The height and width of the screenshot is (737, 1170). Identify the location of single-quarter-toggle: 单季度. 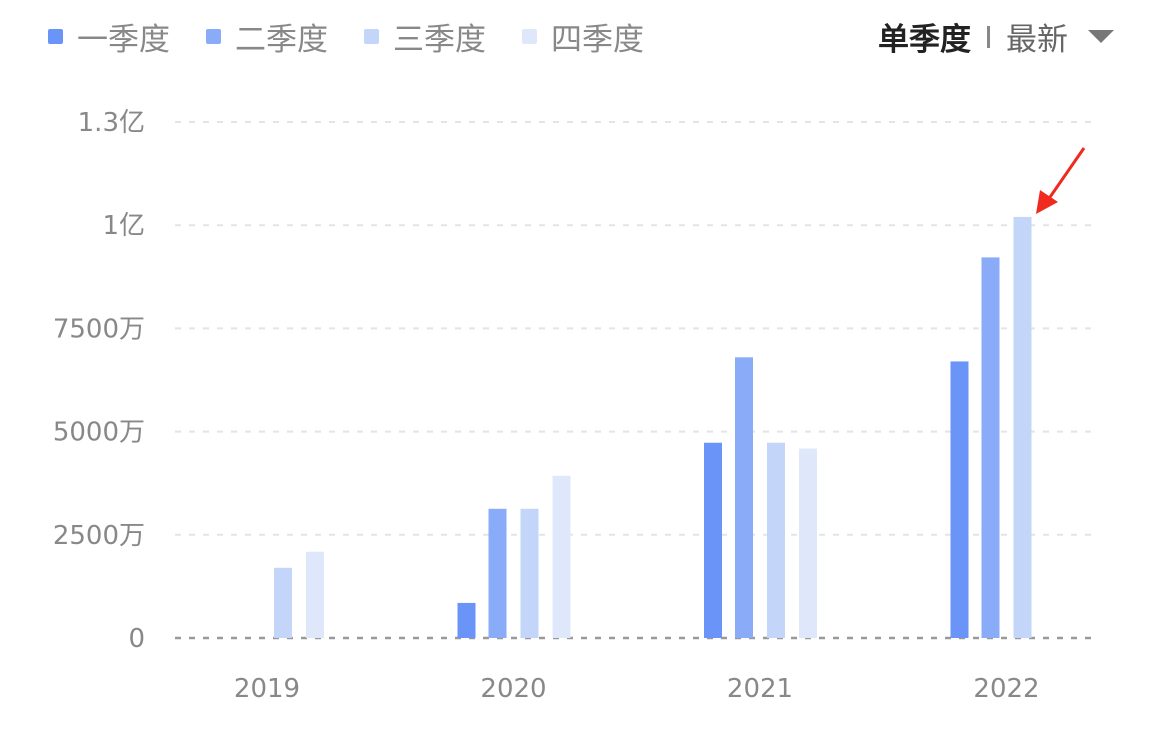
(924, 40).